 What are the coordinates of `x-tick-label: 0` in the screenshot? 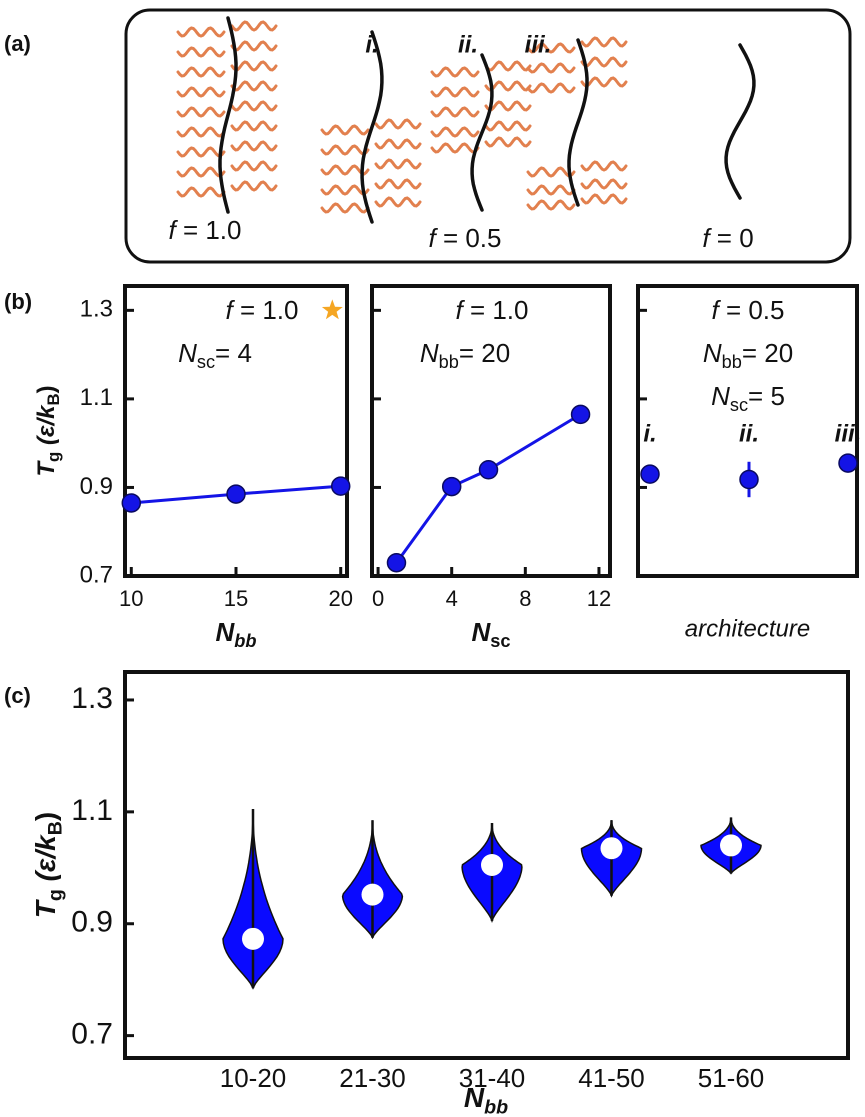 It's located at (378, 598).